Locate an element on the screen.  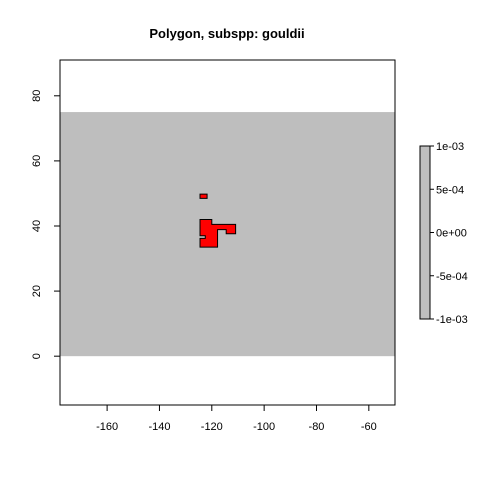
legend: 1e-03 5e-04 0e+00 -5e-04 -1e-03 is located at coordinates (443, 233).